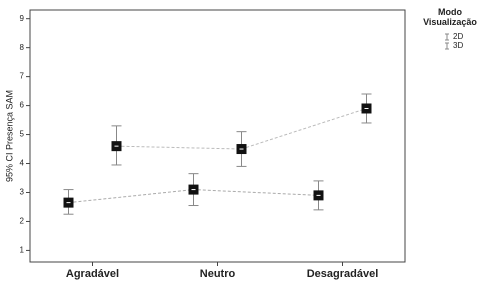 The width and height of the screenshot is (492, 281). I want to click on legend-label: 3D, so click(458, 45).